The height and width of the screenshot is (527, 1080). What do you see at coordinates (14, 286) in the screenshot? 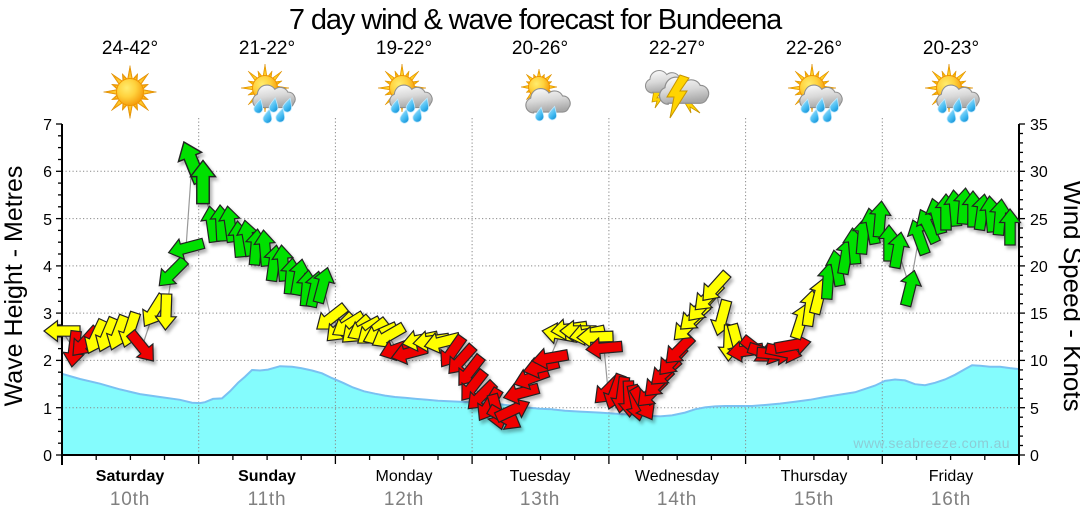
I see `svg-text: Wave Height - Metres` at bounding box center [14, 286].